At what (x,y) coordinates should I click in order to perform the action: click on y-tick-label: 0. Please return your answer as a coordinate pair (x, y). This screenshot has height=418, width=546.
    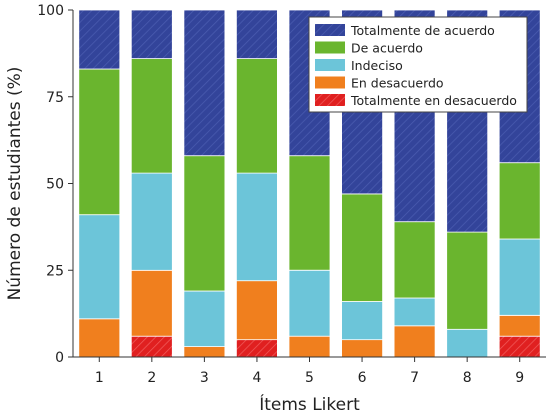
    Looking at the image, I should click on (59, 358).